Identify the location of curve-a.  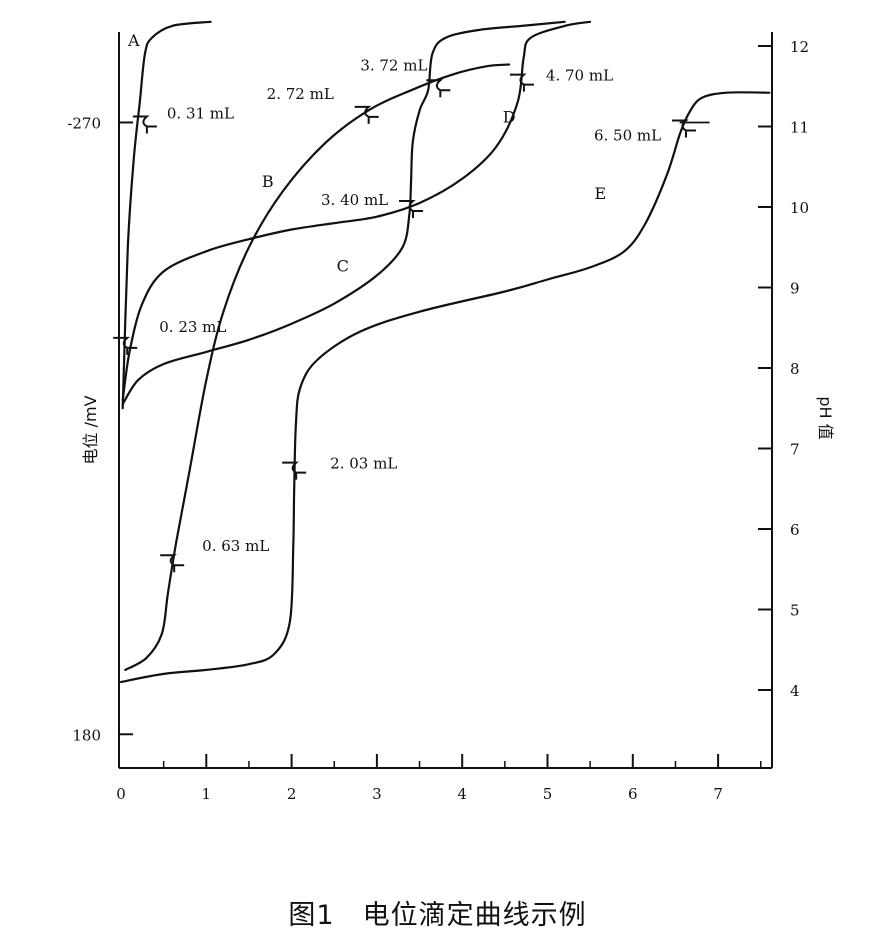
(167, 215).